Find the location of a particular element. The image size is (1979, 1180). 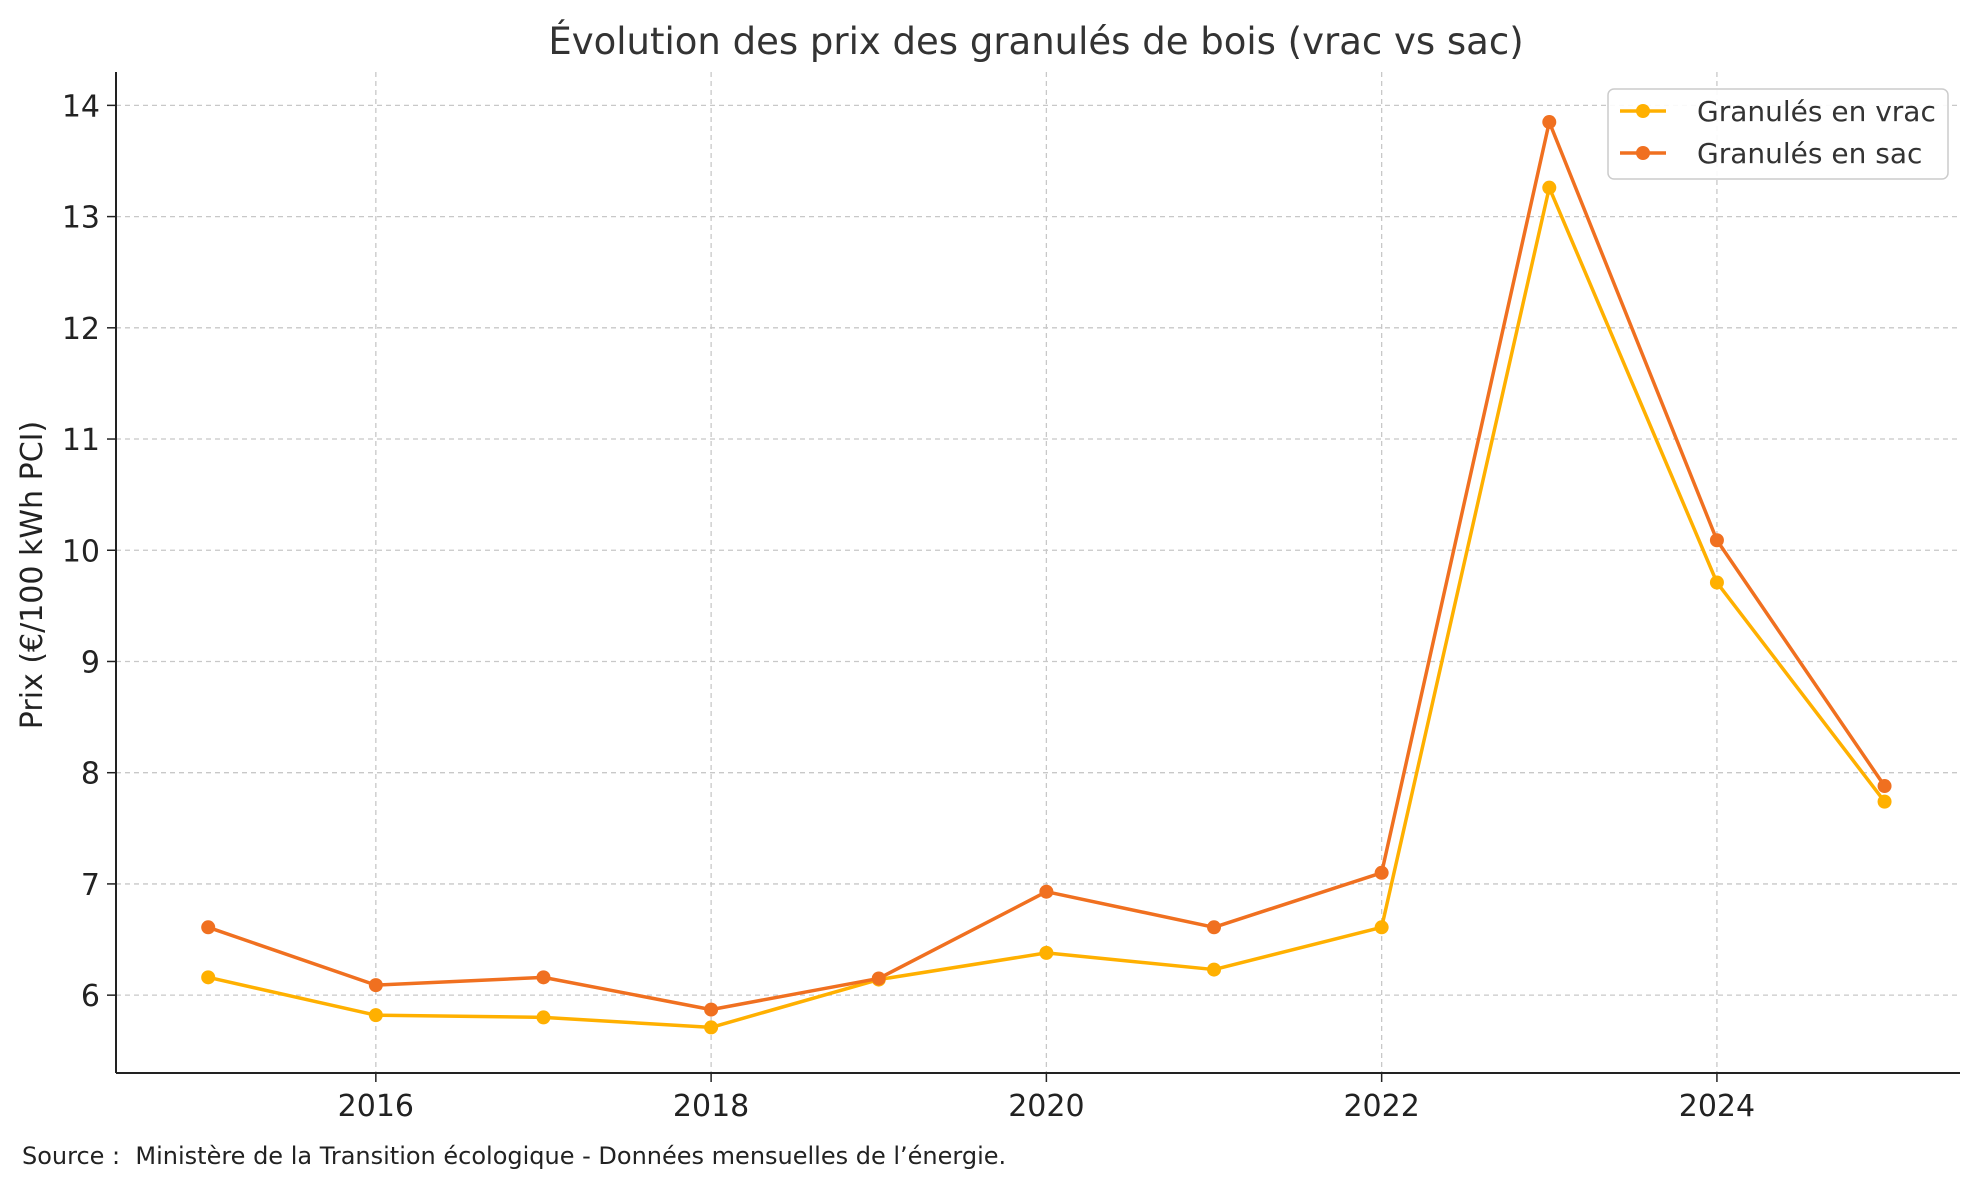

legend: Granulés en vrac Granulés en sac is located at coordinates (1778, 134).